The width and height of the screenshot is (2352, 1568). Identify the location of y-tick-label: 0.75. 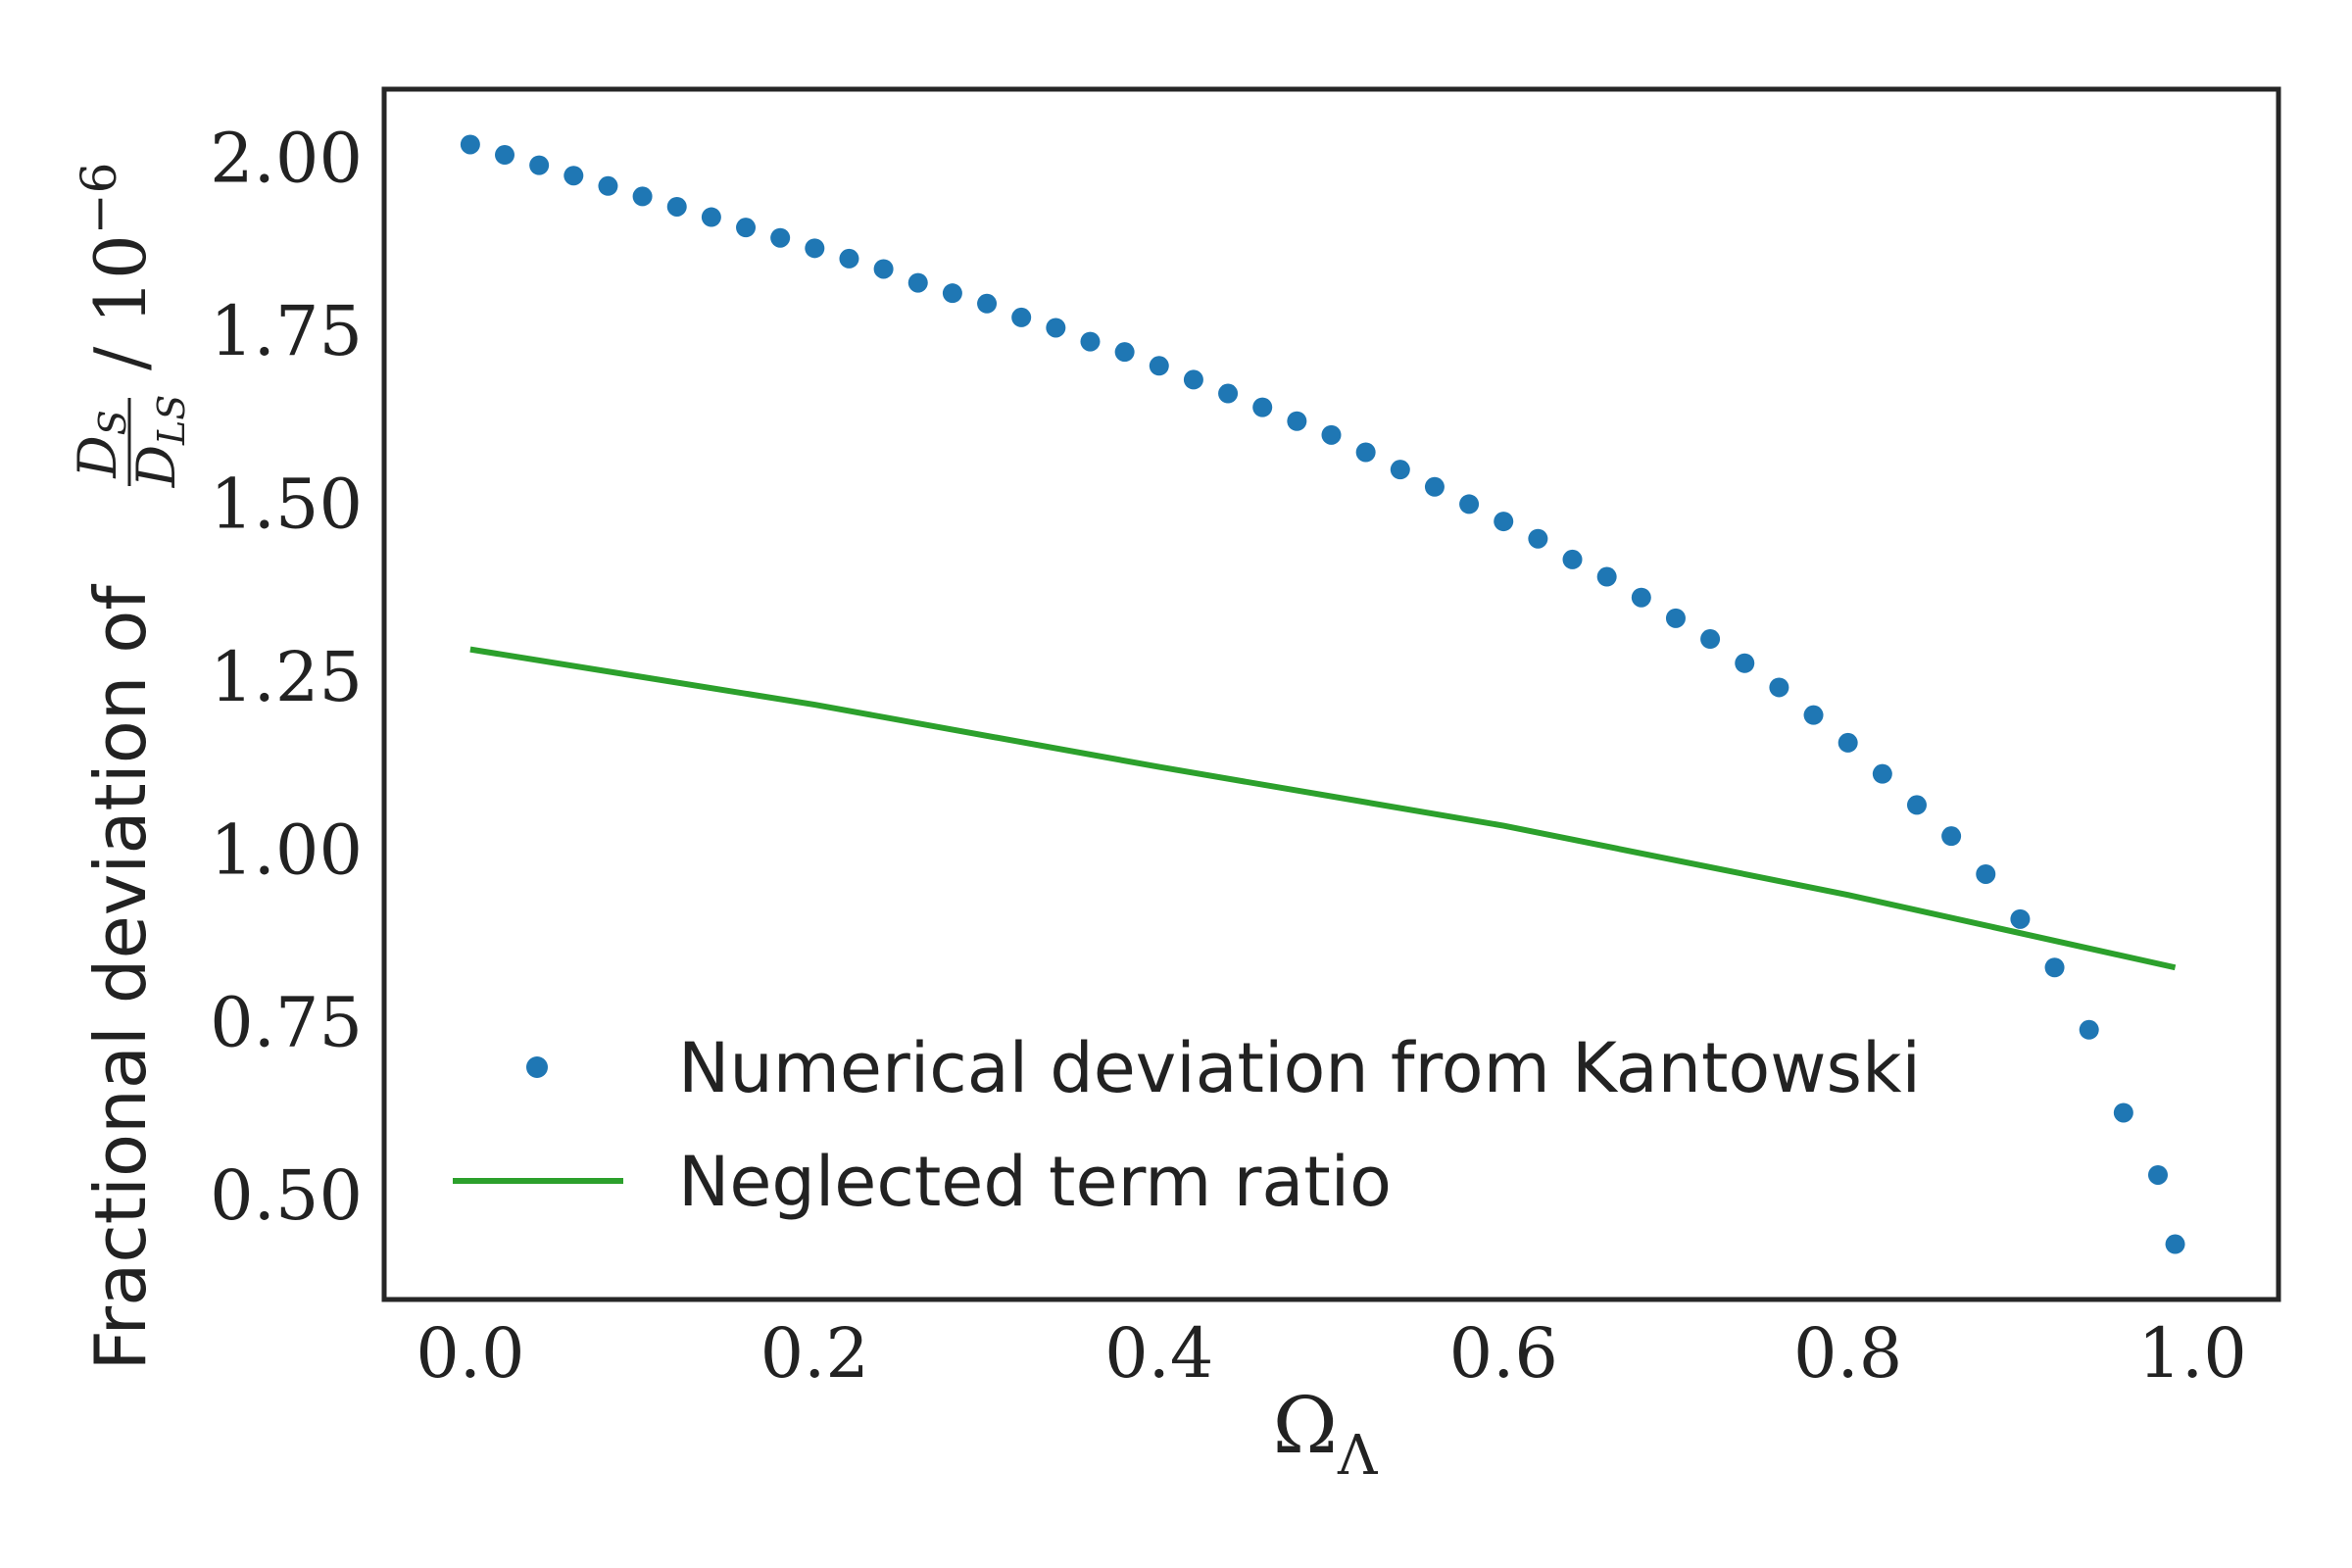
(287, 1023).